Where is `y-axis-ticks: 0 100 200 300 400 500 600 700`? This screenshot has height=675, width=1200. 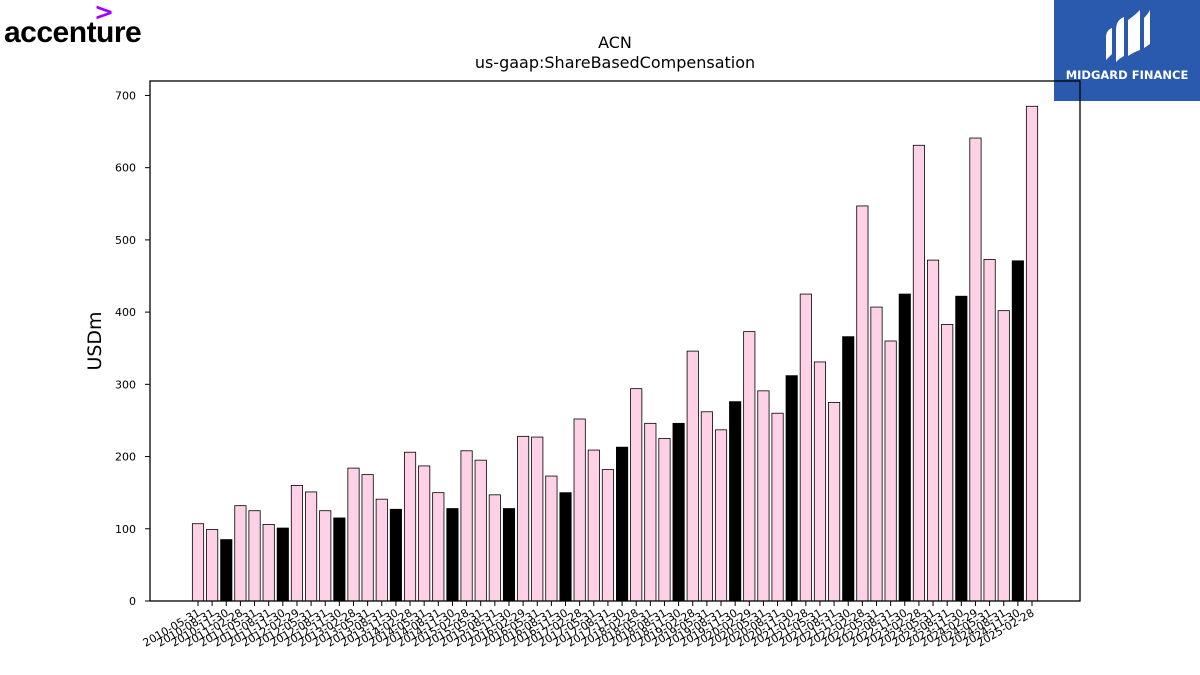 y-axis-ticks: 0 100 200 300 400 500 600 700 is located at coordinates (132, 348).